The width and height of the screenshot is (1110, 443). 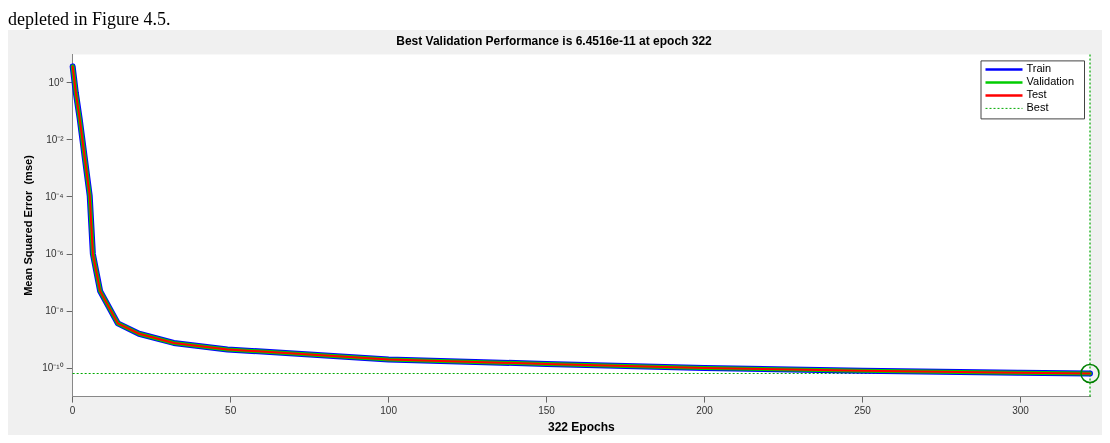 What do you see at coordinates (54, 310) in the screenshot?
I see `y-tick-label: 10⁻⁸` at bounding box center [54, 310].